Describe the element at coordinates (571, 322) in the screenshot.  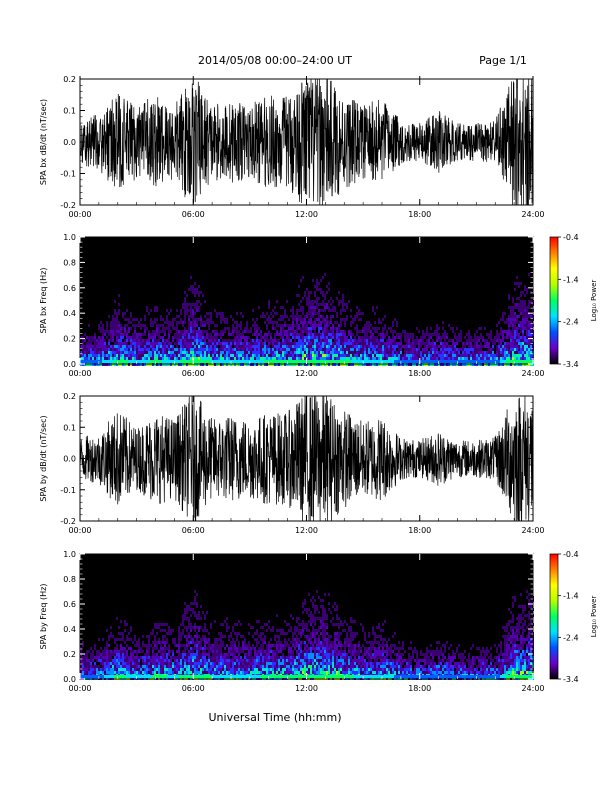
I see `spectrogram-bx-colorbar-tick-label: -2.4` at that location.